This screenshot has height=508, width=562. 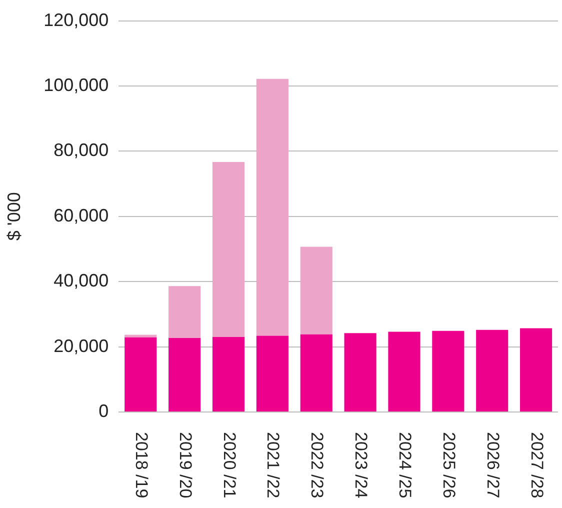 I want to click on x-tick-label: 2018 /19, so click(x=141, y=465).